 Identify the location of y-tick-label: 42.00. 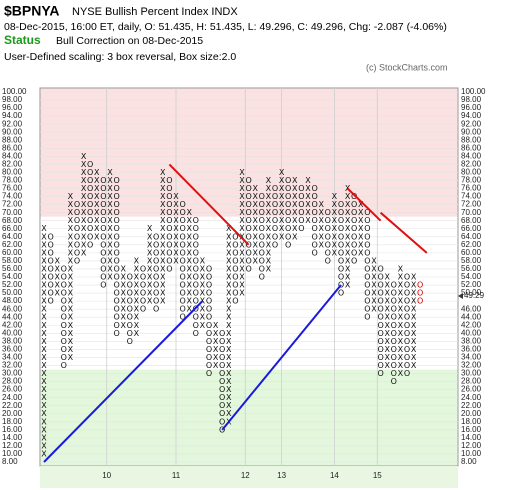
(12, 324).